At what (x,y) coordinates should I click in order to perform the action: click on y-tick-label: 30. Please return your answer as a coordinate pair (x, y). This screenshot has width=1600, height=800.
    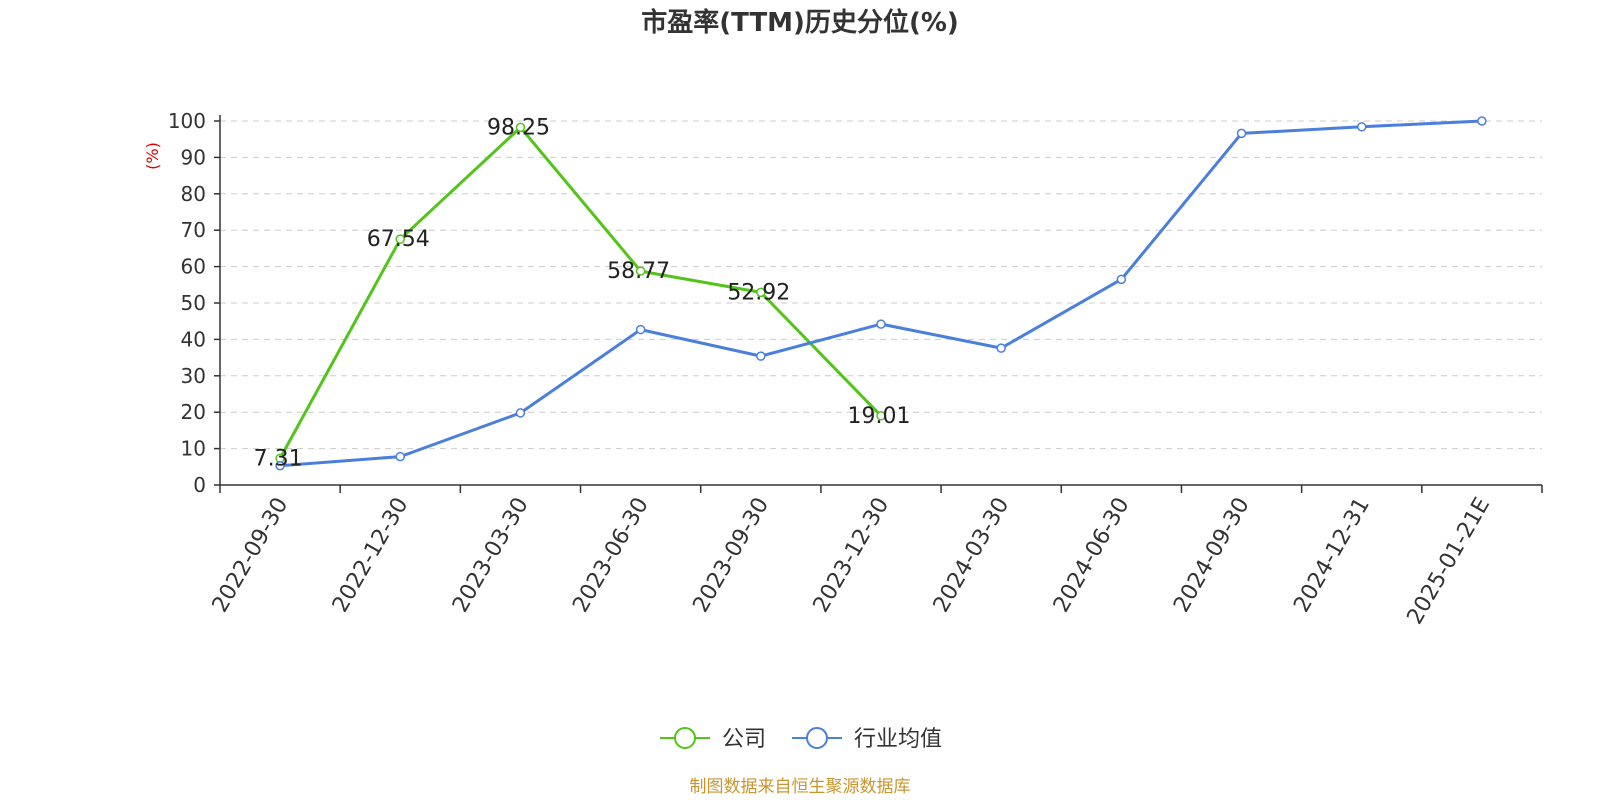
    Looking at the image, I should click on (193, 376).